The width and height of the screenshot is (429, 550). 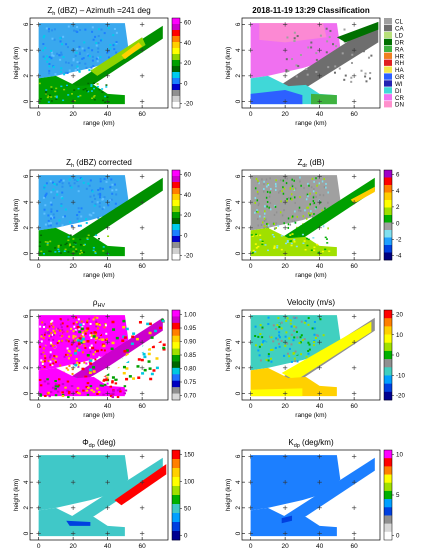 I want to click on legend-swatch, so click(x=388, y=76).